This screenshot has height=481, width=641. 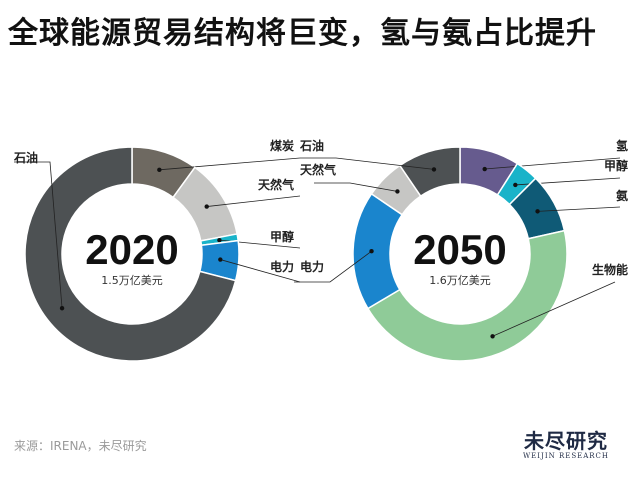 What do you see at coordinates (537, 211) in the screenshot?
I see `leader-dot-氨` at bounding box center [537, 211].